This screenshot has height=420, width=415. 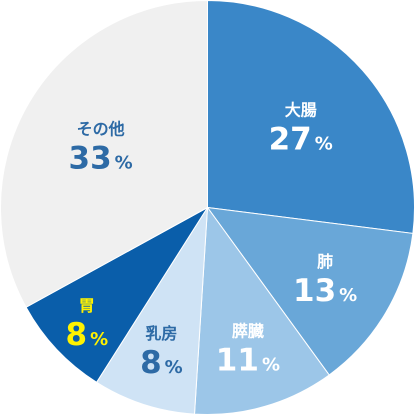 I want to click on pie-label-6: その他 33%, so click(x=101, y=147).